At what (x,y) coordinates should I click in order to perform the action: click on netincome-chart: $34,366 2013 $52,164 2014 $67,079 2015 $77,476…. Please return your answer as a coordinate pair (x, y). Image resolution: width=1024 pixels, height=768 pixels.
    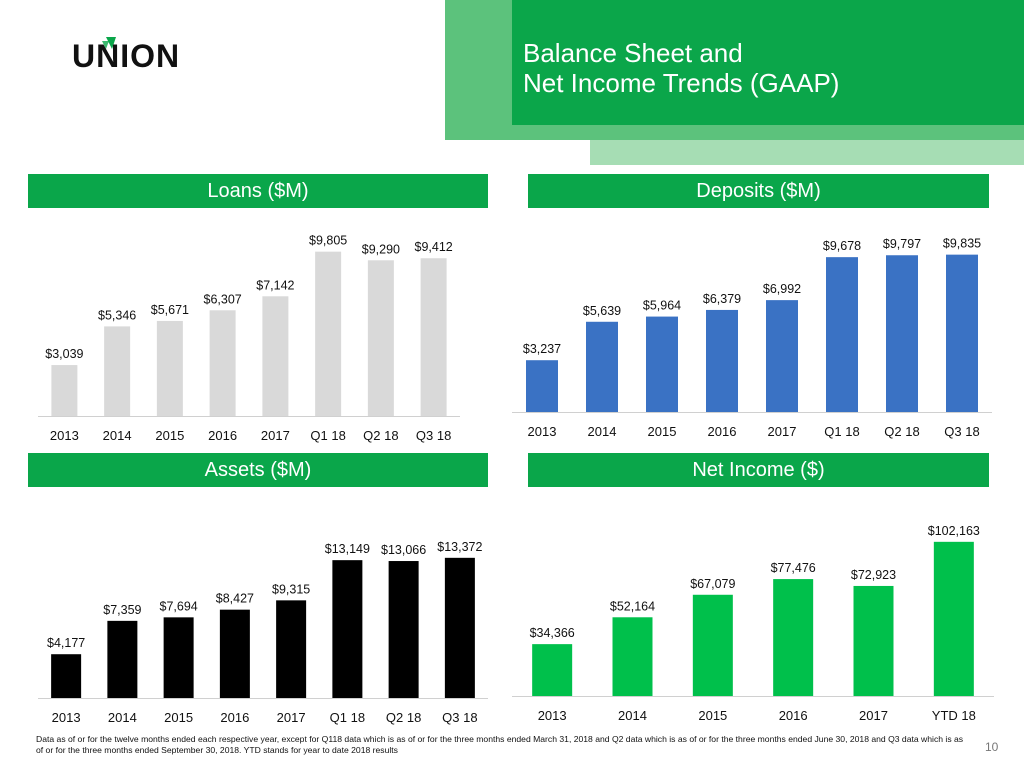
    Looking at the image, I should click on (753, 615).